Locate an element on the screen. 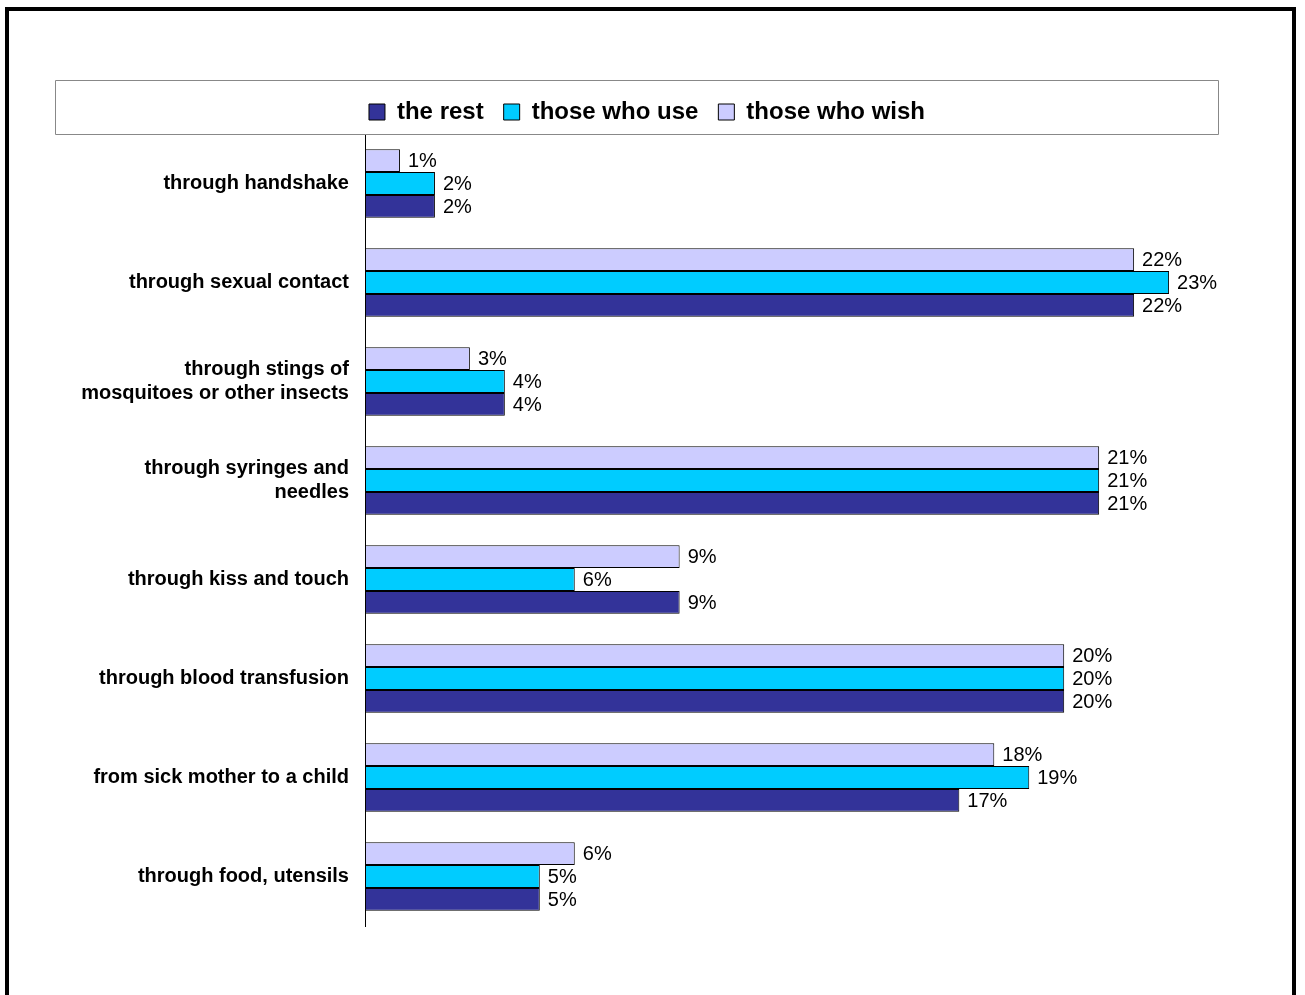  y-tick-label: through kiss and touch is located at coordinates (238, 578).